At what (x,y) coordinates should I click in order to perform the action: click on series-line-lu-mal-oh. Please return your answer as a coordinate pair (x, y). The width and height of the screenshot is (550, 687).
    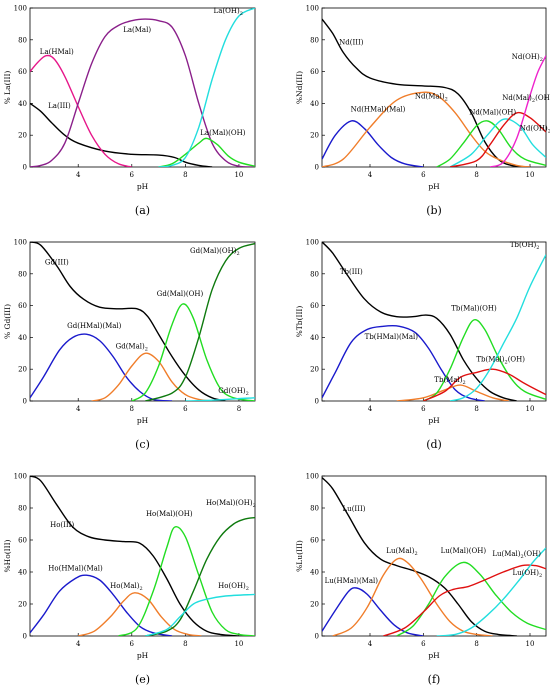
    Looking at the image, I should click on (471, 598).